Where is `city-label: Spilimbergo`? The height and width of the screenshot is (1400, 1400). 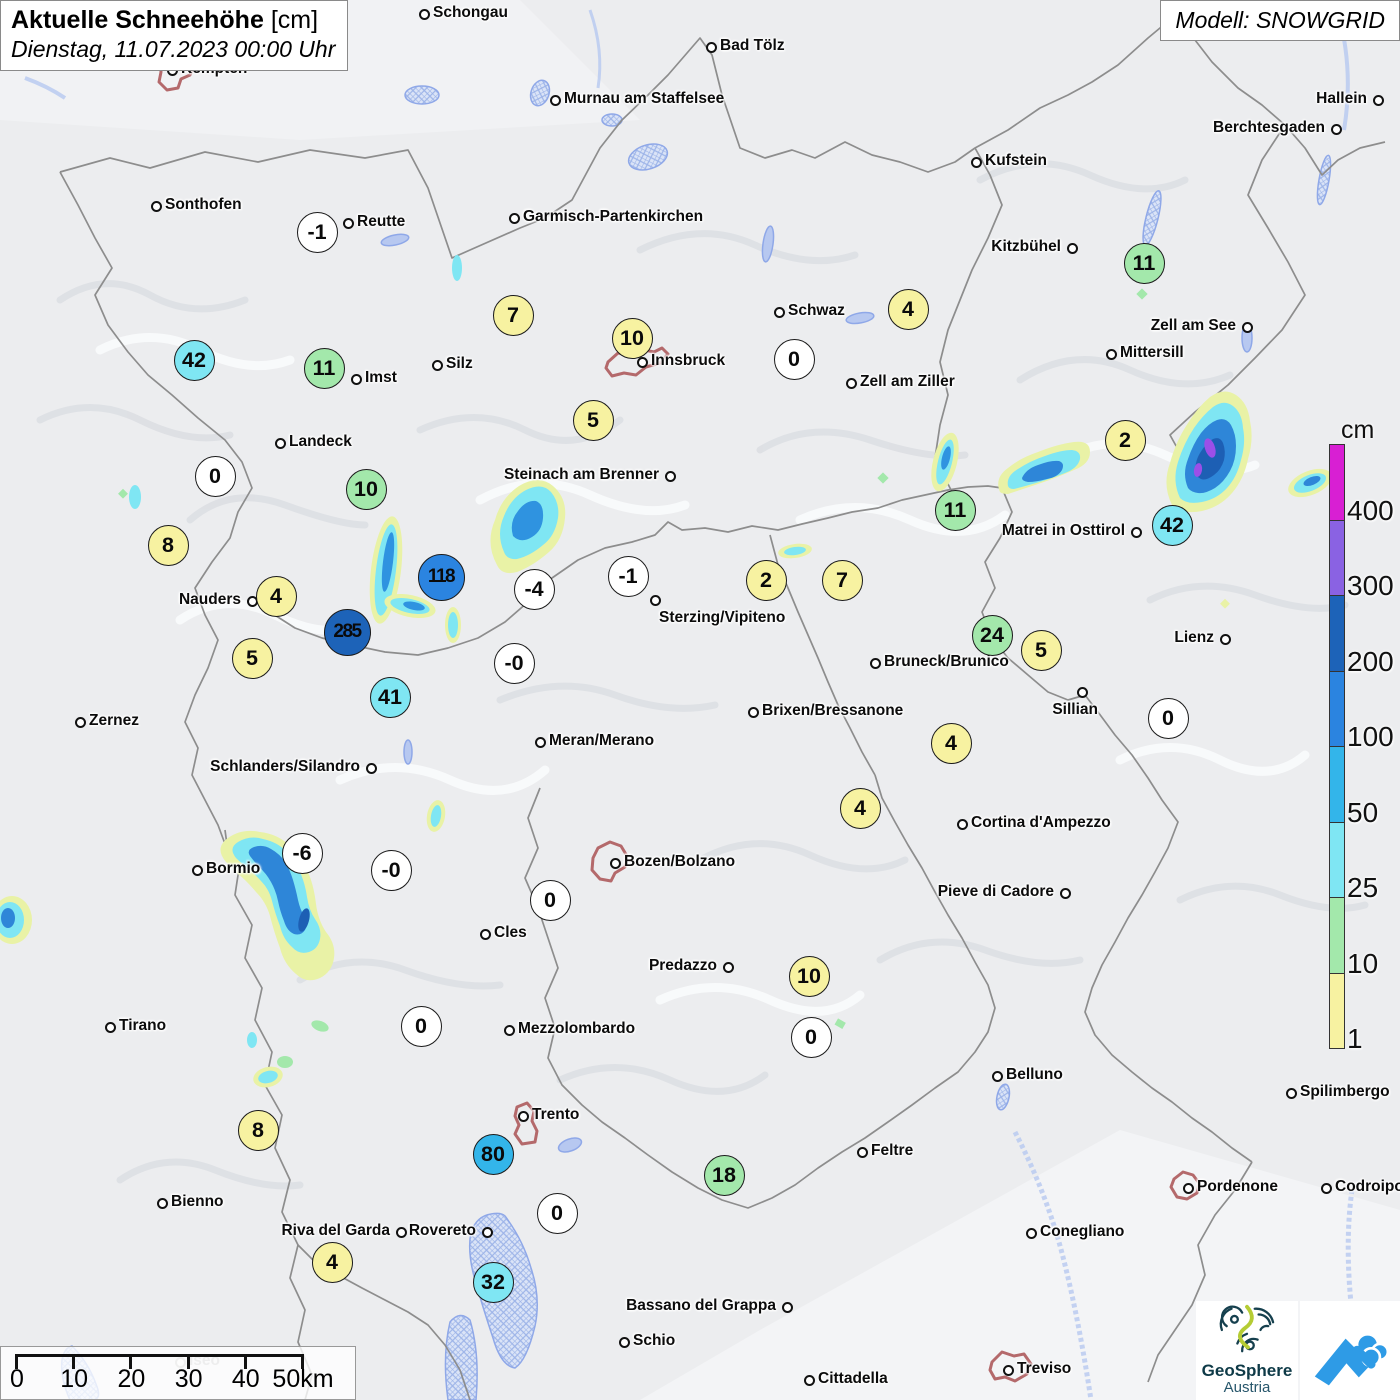
city-label: Spilimbergo is located at coordinates (1345, 1091).